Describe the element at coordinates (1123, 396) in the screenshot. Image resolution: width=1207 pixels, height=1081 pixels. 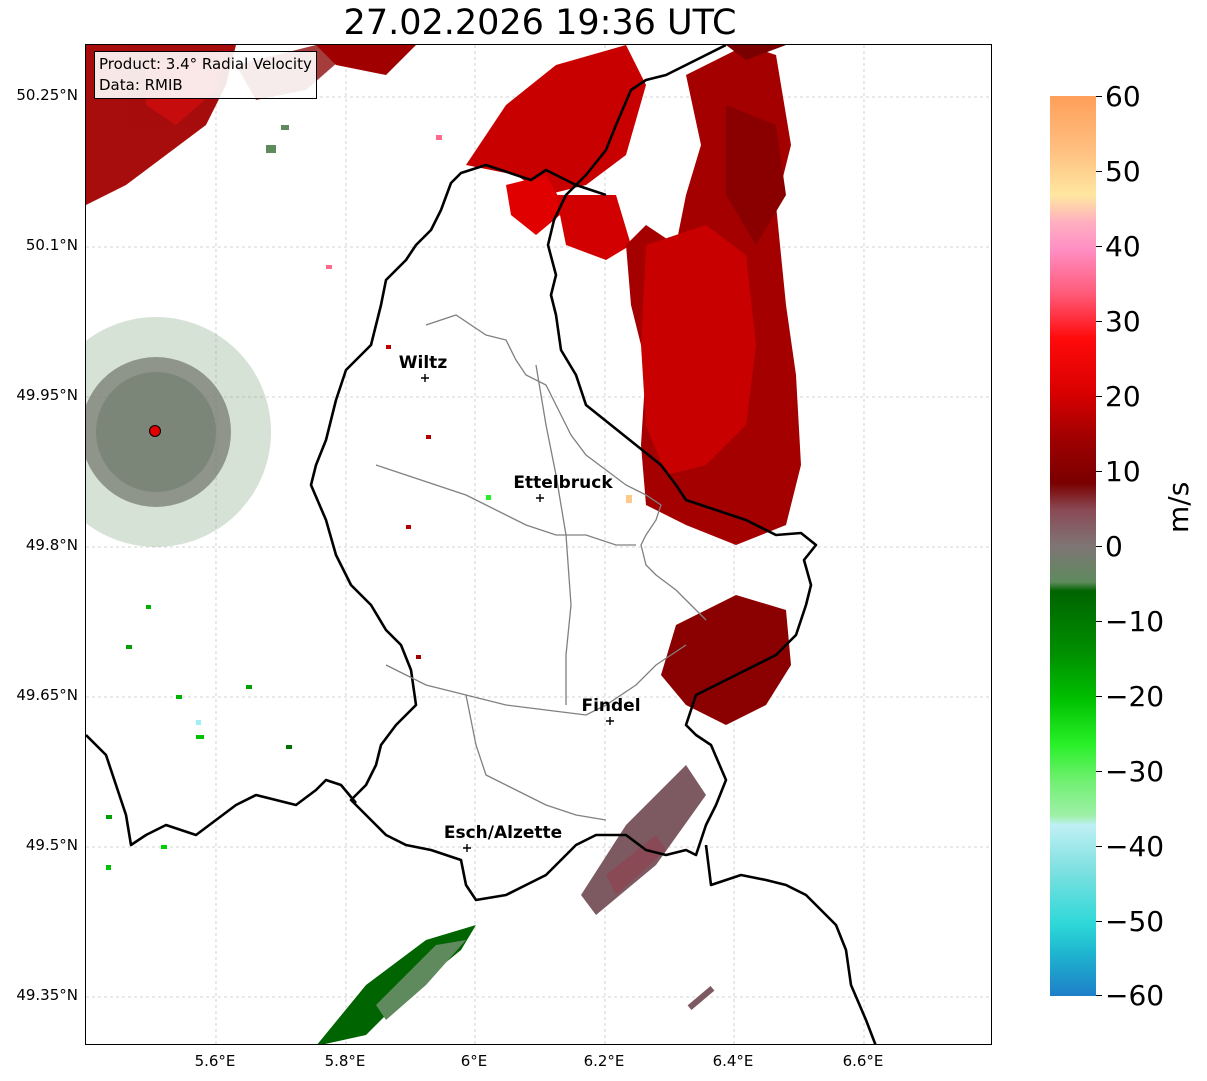
I see `colorbar-tick: 20` at that location.